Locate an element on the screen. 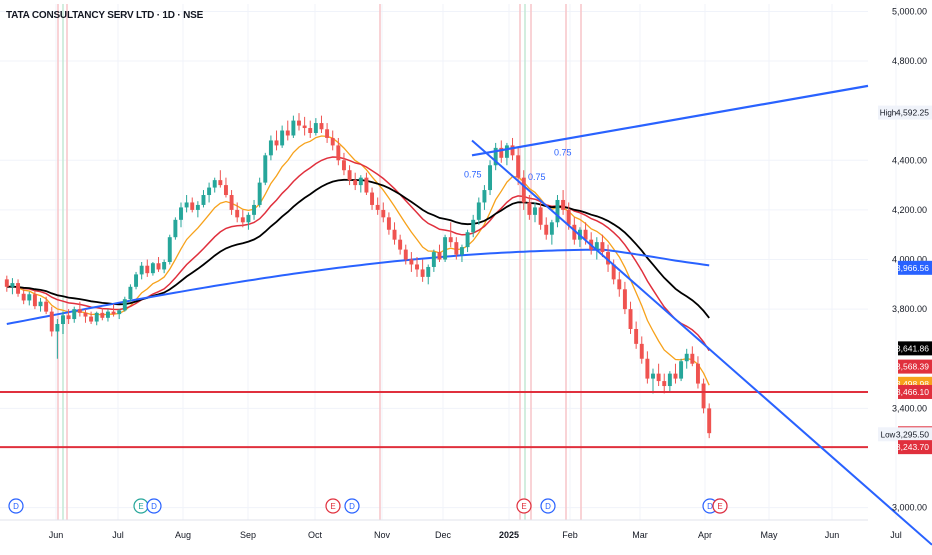 The image size is (932, 555). y-tick-label: 3,000.00 is located at coordinates (909, 508).